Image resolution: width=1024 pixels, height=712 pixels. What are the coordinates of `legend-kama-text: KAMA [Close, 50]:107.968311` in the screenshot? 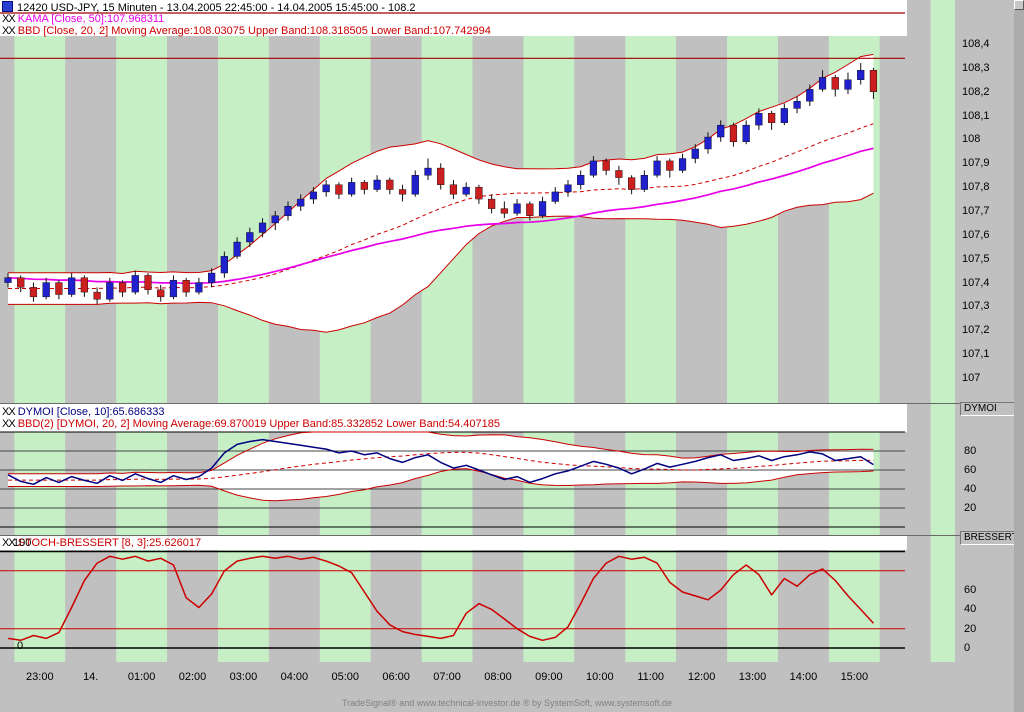 It's located at (91, 19).